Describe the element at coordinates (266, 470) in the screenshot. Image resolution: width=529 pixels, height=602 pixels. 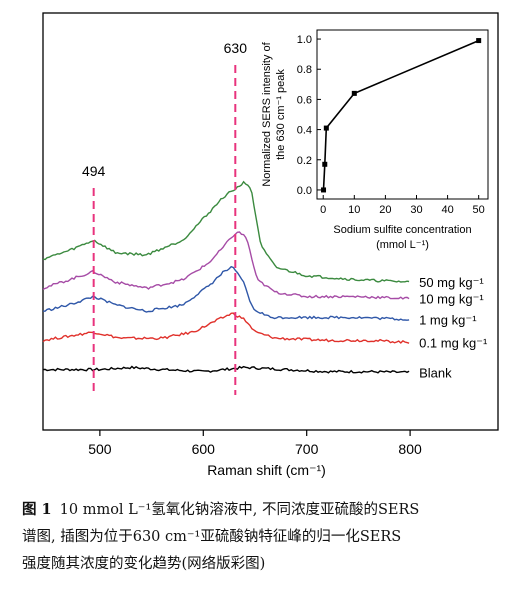
I see `x-axis-title: Raman shift (cm⁻¹)` at that location.